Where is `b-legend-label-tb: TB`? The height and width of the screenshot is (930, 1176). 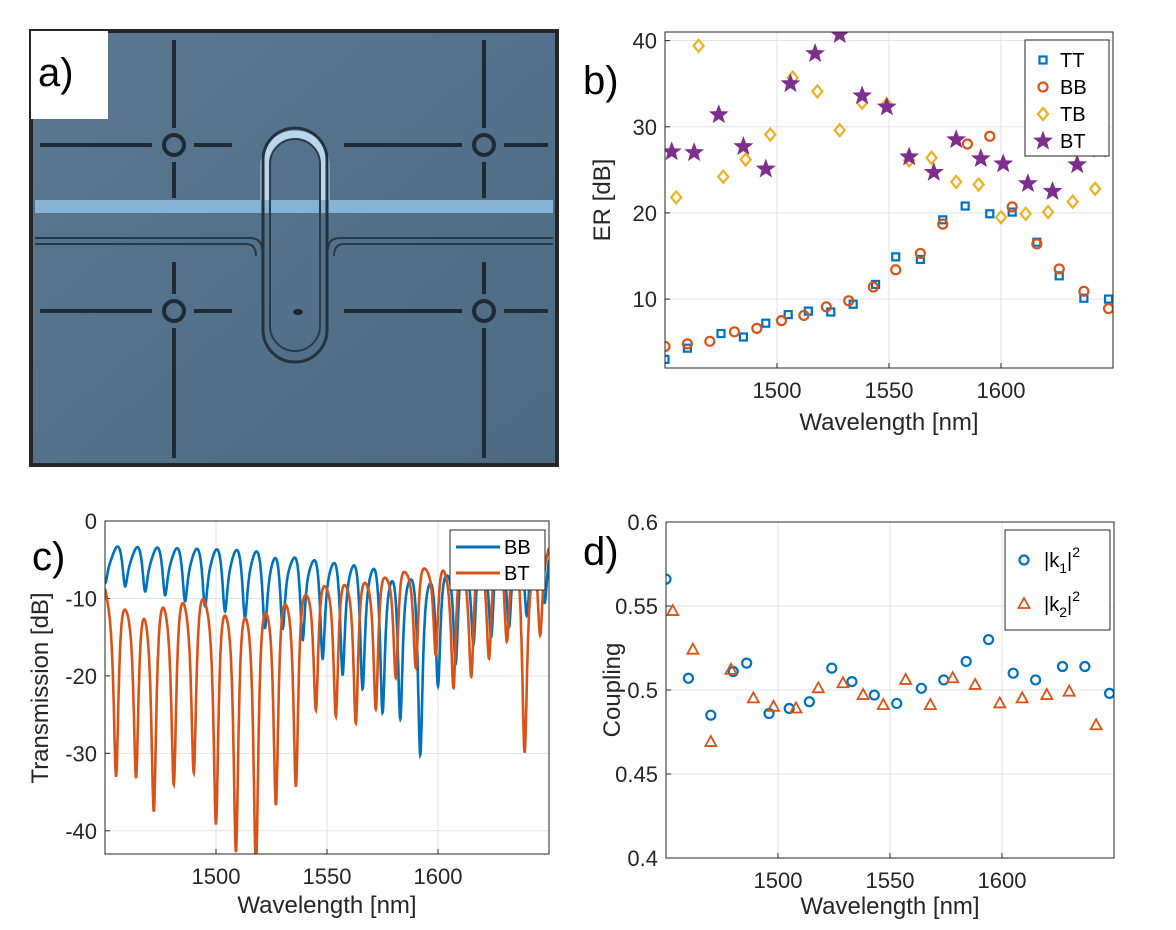
b-legend-label-tb: TB is located at coordinates (1073, 115).